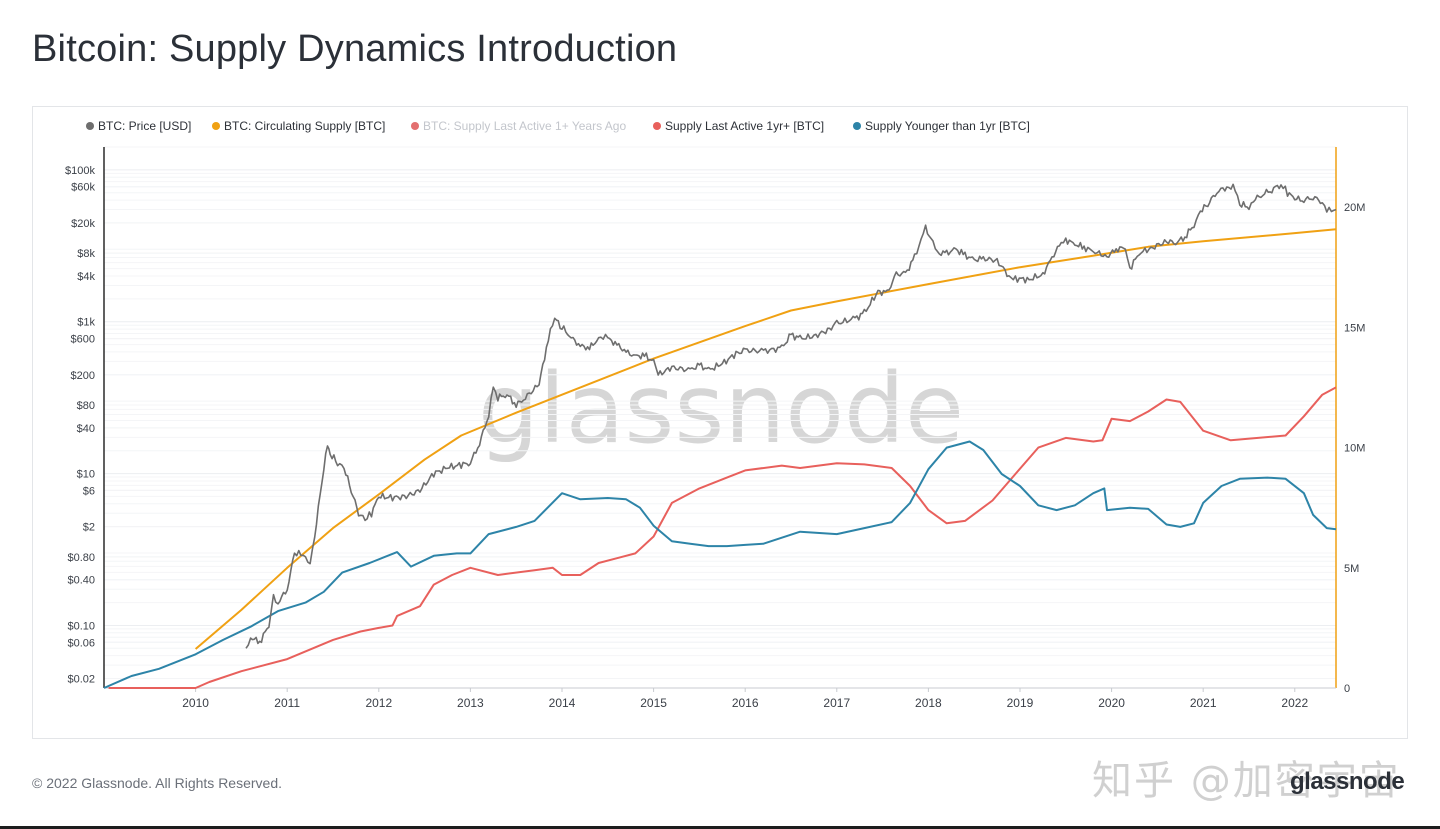 Image resolution: width=1440 pixels, height=829 pixels. I want to click on copyright-text: © 2022 Glassnode. All Rights Reserved., so click(157, 783).